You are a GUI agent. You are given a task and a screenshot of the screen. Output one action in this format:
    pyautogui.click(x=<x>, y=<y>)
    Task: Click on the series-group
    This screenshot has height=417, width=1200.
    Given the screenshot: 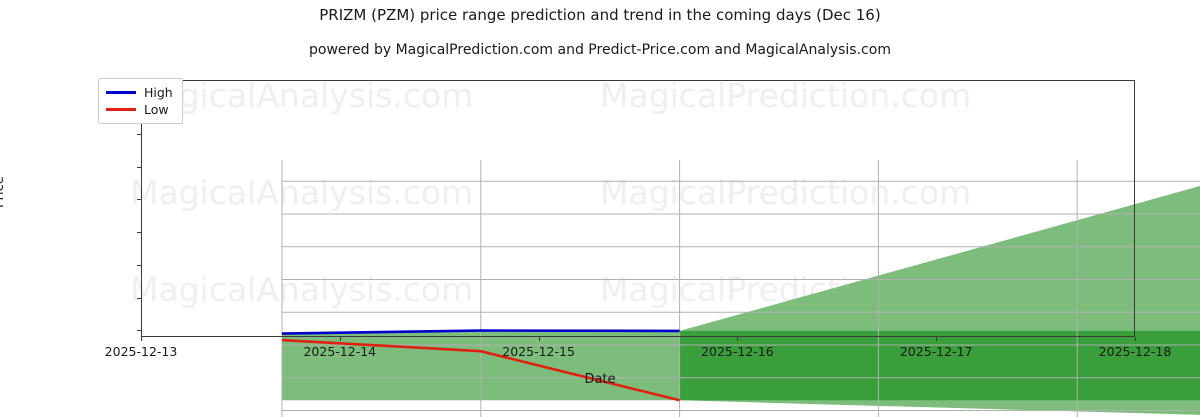 What is the action you would take?
    pyautogui.click(x=480, y=365)
    